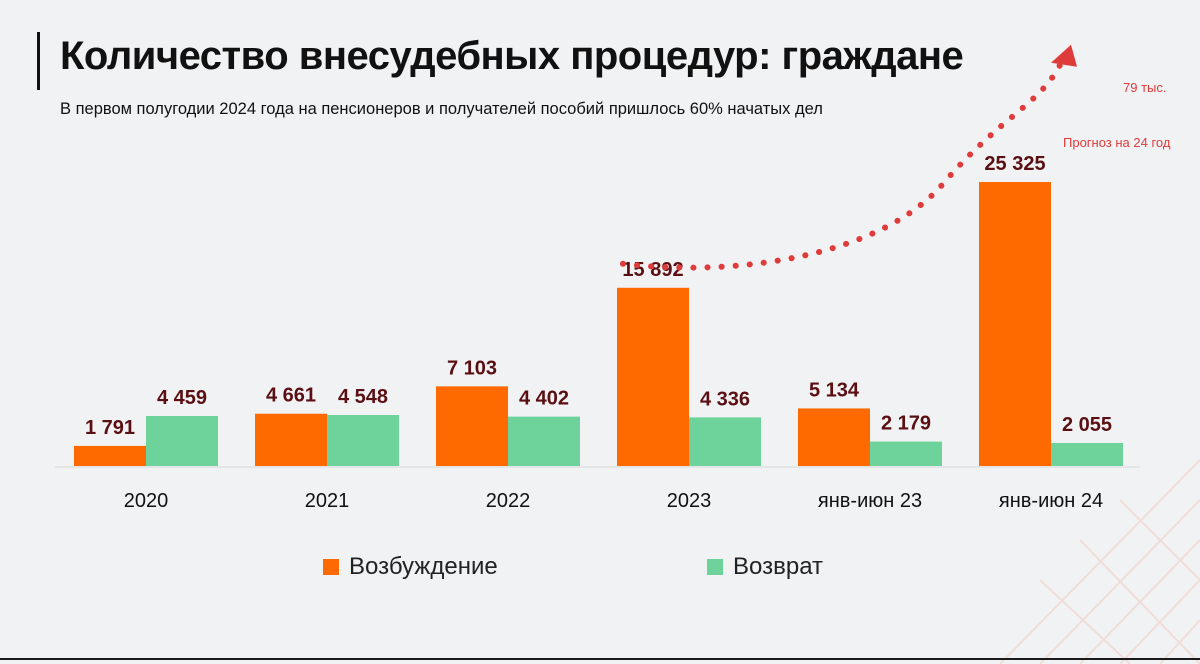  Describe the element at coordinates (327, 501) in the screenshot. I see `category-label: 2021` at that location.